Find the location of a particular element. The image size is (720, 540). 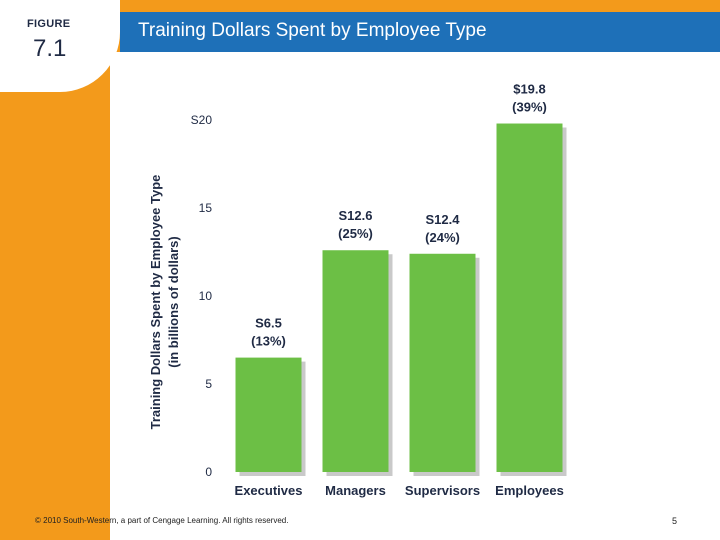

x-category-label: Managers is located at coordinates (355, 490).